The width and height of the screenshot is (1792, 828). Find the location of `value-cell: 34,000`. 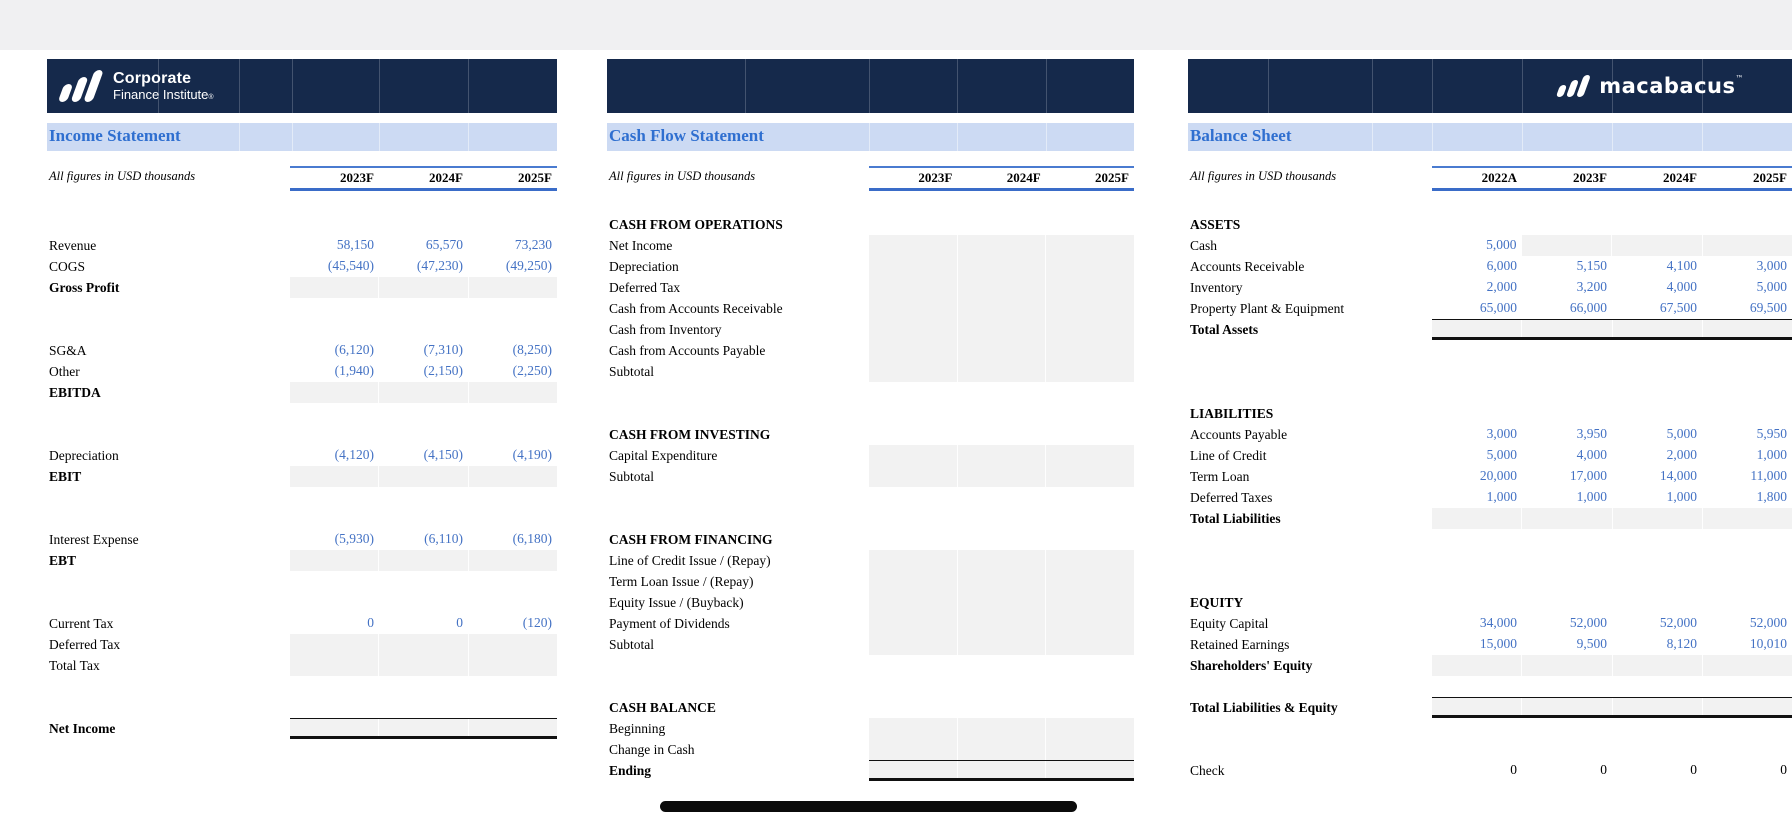

value-cell: 34,000 is located at coordinates (1498, 622).